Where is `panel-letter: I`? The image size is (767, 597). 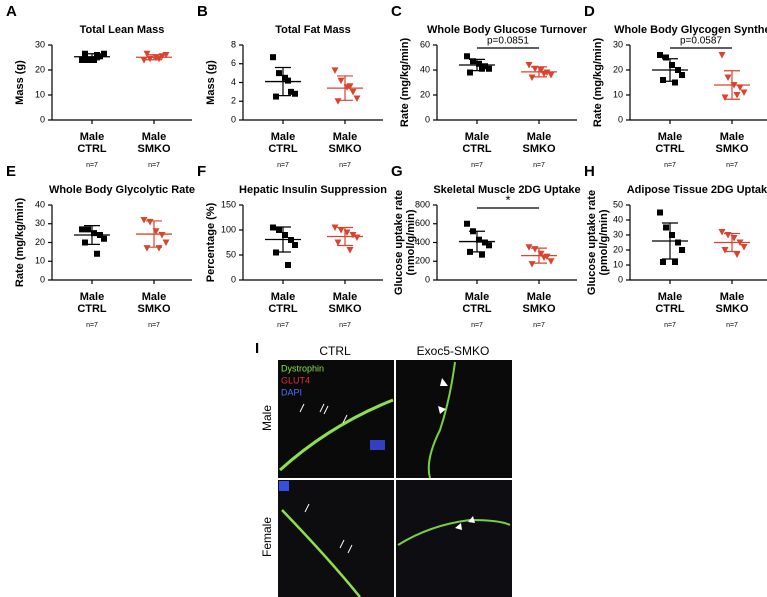
panel-letter: I is located at coordinates (257, 348).